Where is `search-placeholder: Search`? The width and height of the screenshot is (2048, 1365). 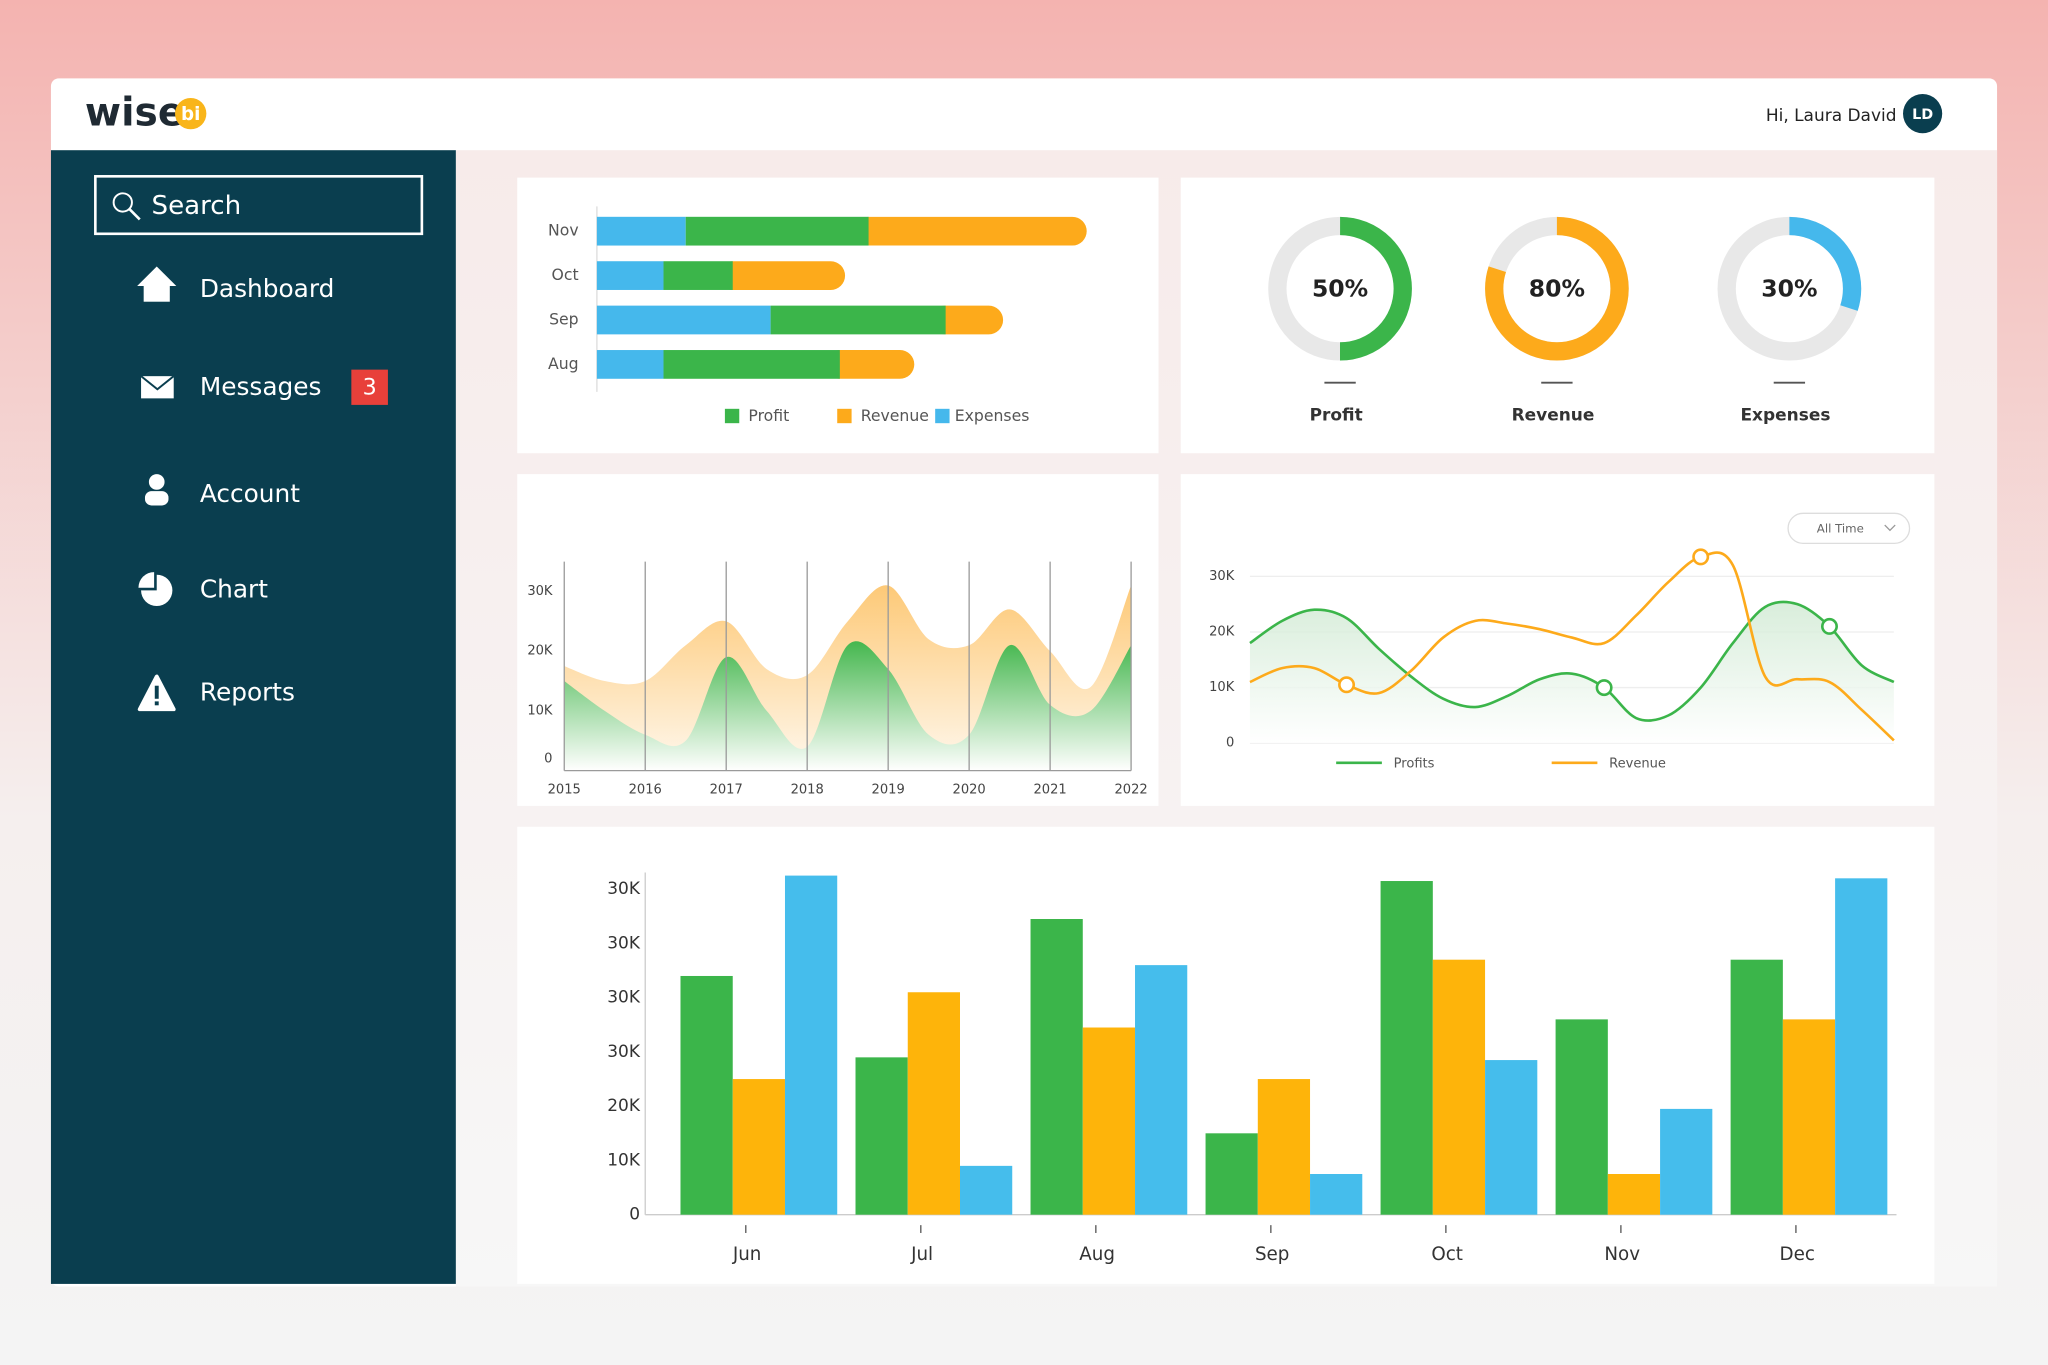
search-placeholder: Search is located at coordinates (197, 206).